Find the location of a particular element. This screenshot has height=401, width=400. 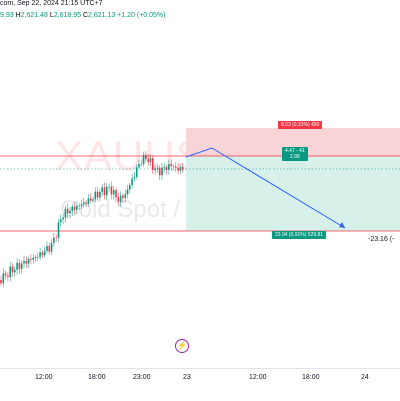

take-profit-zone is located at coordinates (293, 193).